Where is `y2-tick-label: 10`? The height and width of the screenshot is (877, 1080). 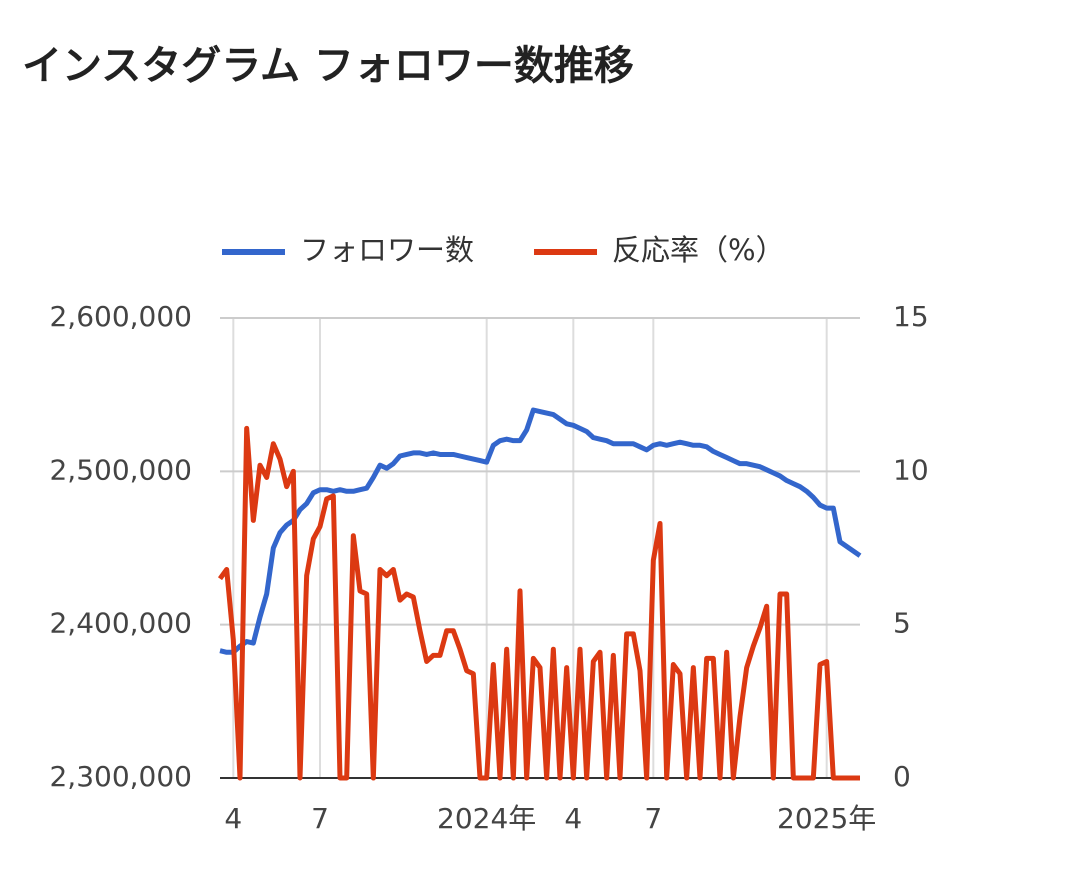 y2-tick-label: 10 is located at coordinates (911, 469).